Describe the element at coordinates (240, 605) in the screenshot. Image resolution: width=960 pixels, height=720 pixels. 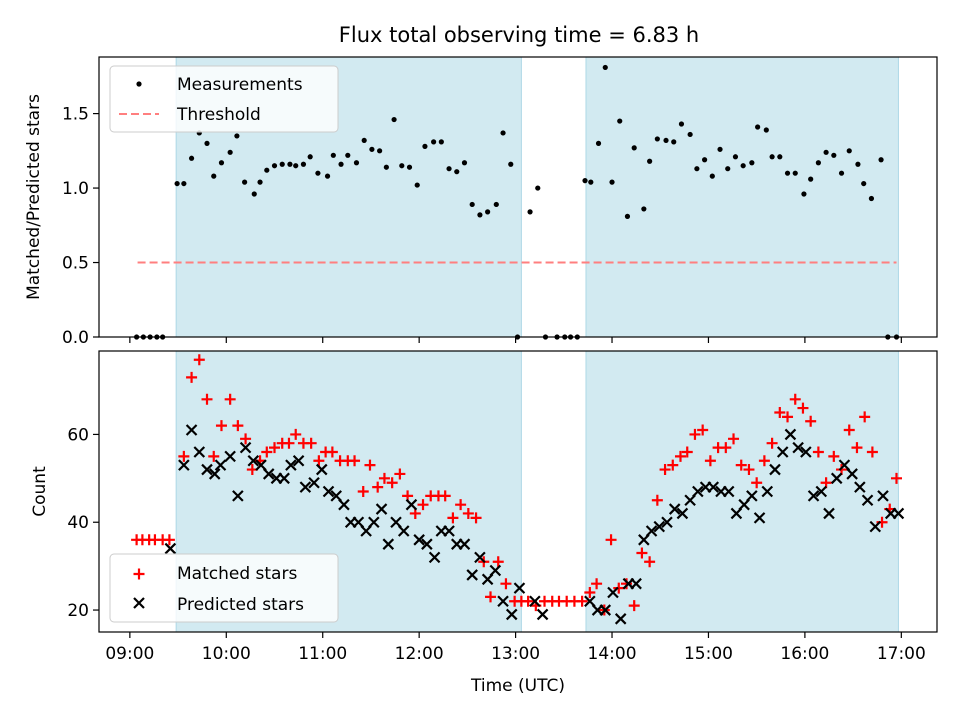
I see `legend-predicted-label: Predicted stars` at that location.